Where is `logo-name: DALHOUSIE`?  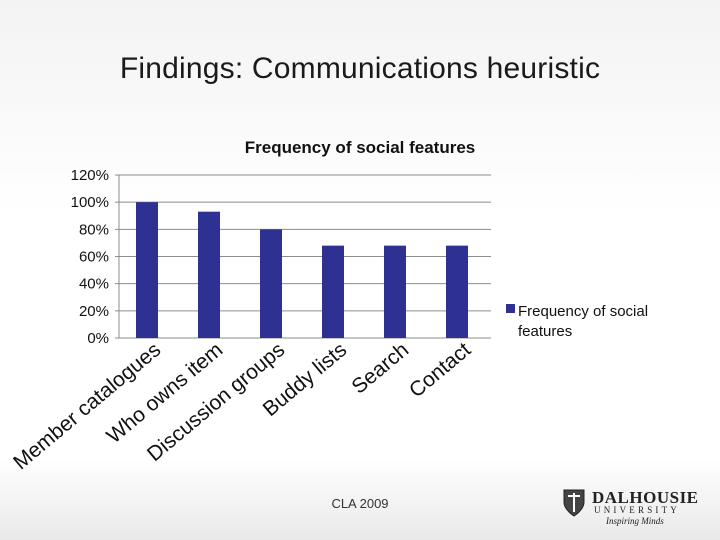
logo-name: DALHOUSIE is located at coordinates (645, 497).